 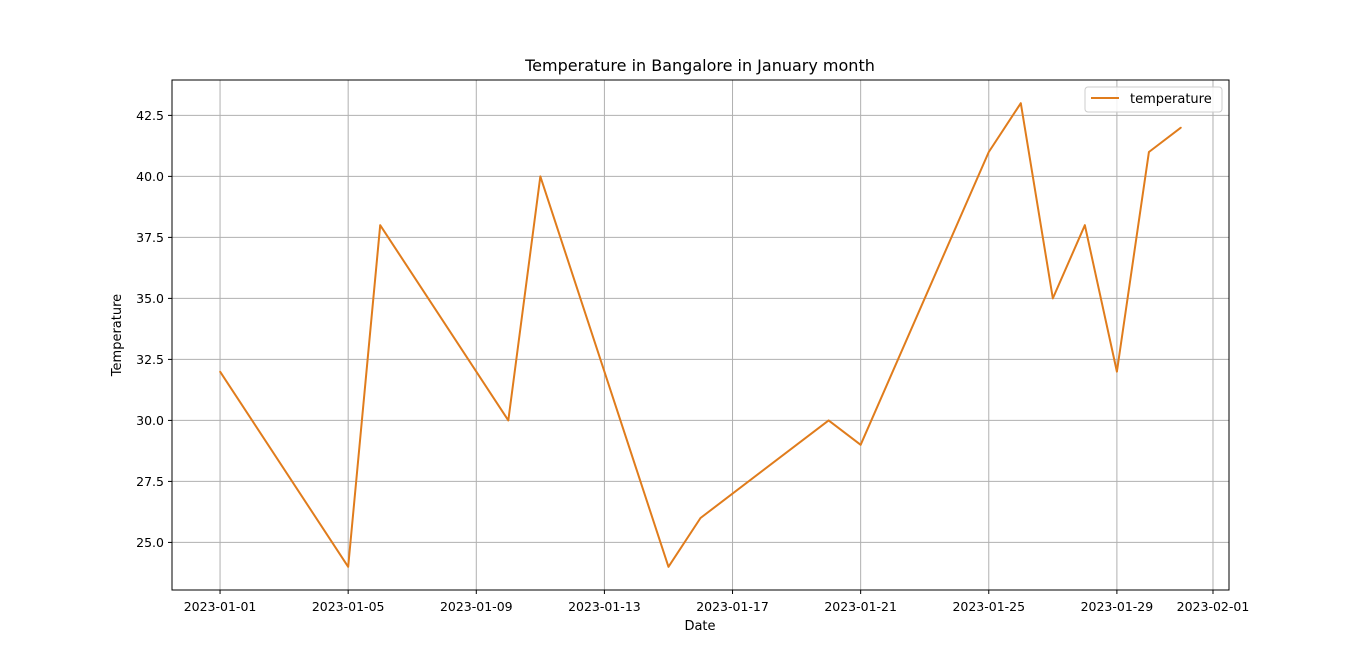 I want to click on x-tick-label: 2023-01-13, so click(x=604, y=606).